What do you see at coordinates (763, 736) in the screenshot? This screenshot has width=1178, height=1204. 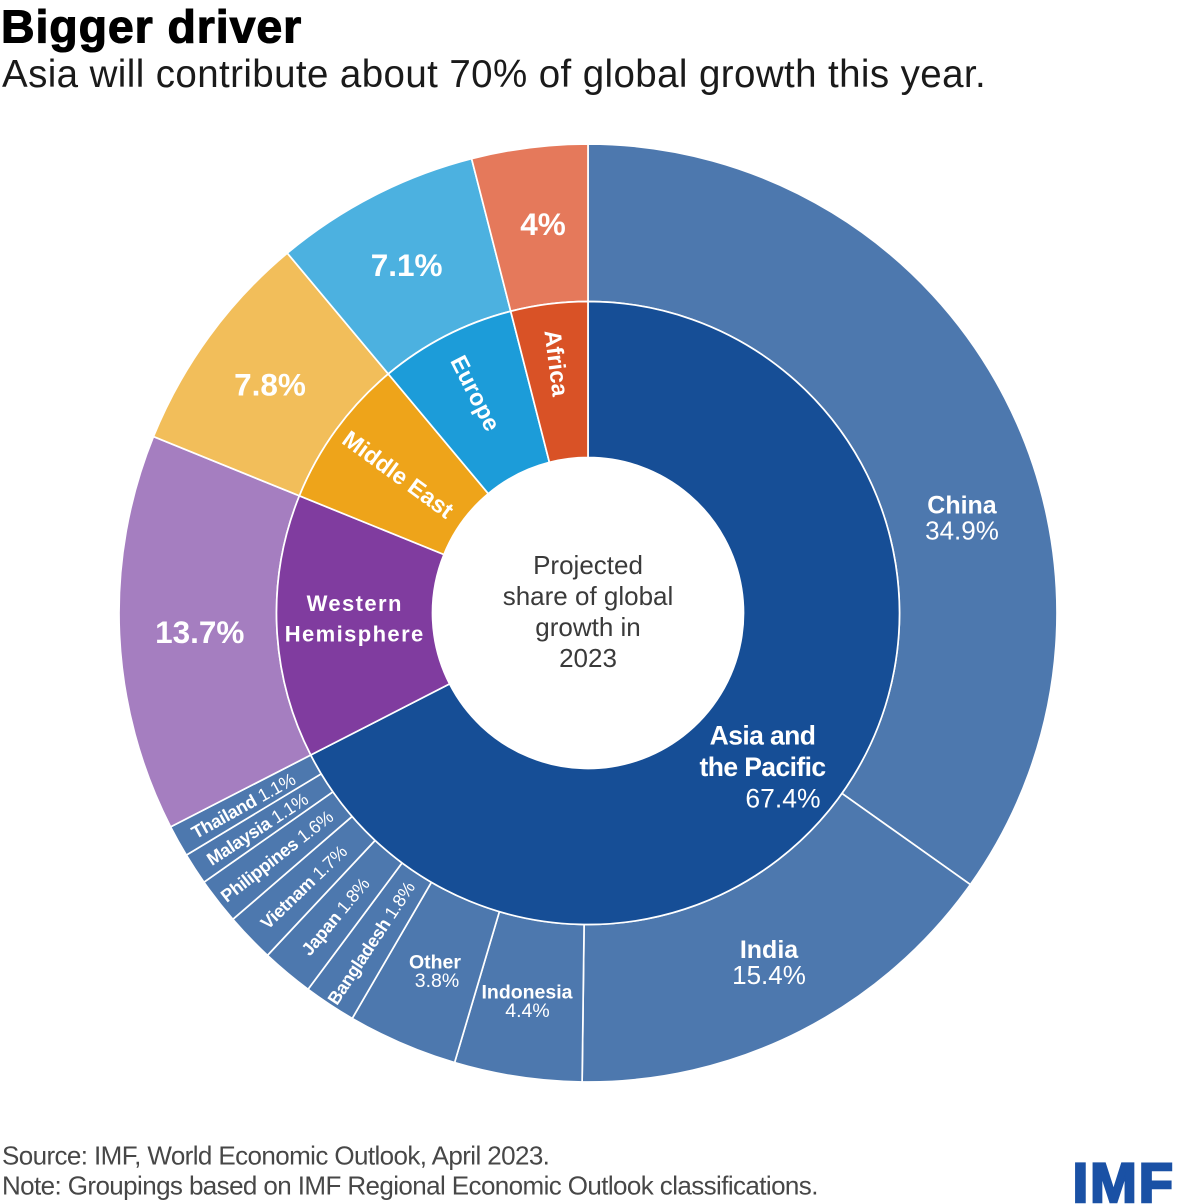 I see `svg-text: Asia and` at bounding box center [763, 736].